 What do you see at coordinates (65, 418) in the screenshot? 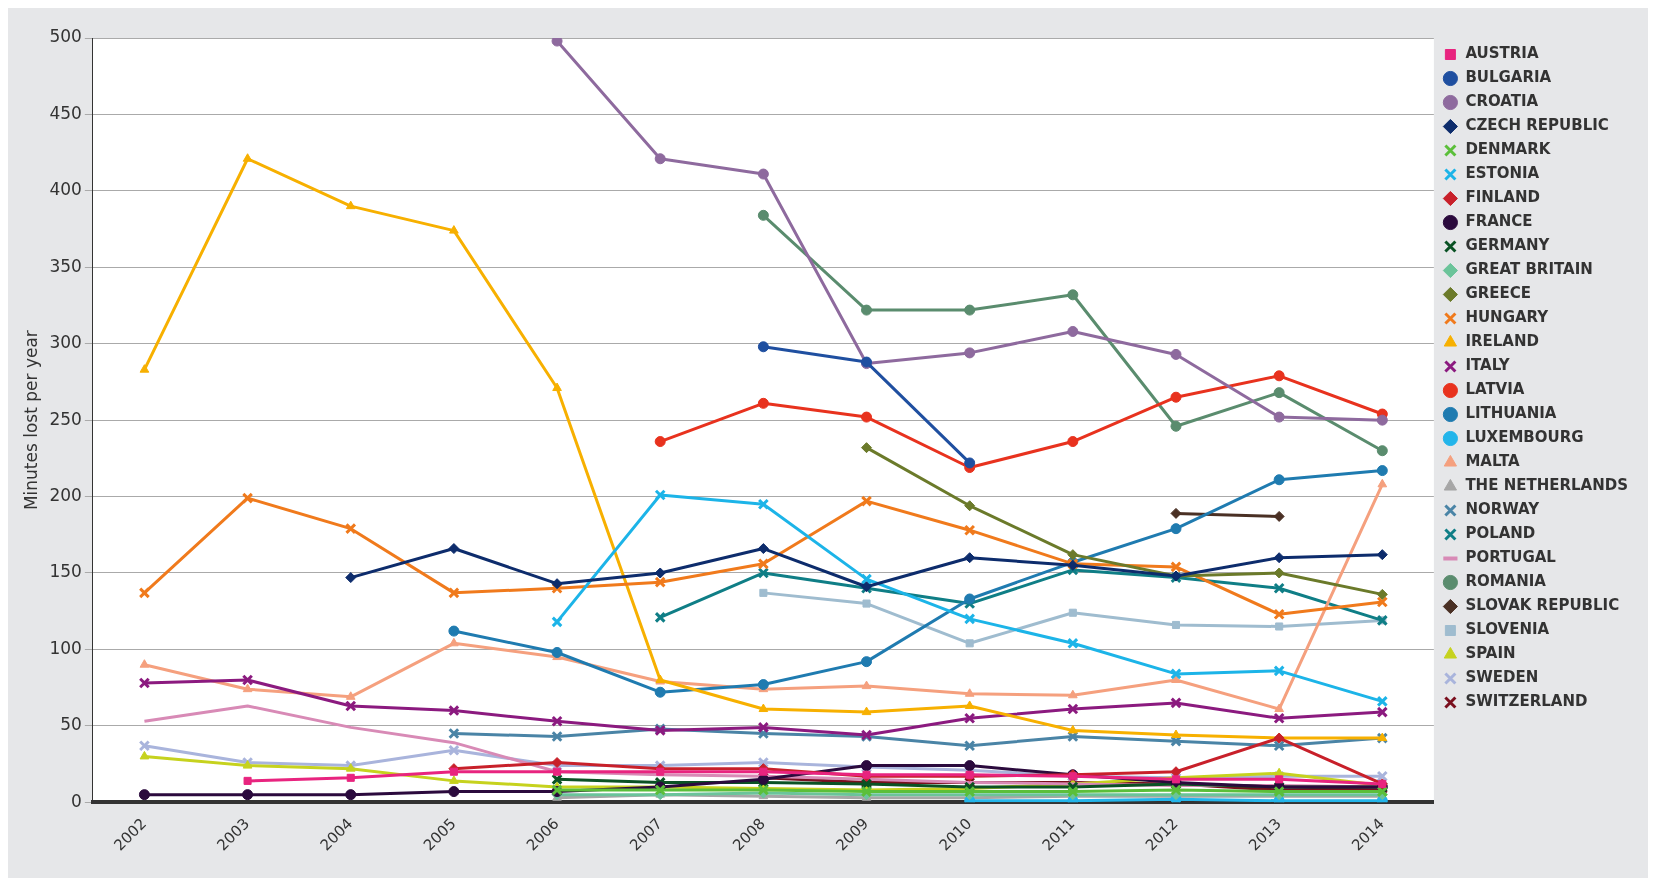
I see `y-tick-label: 250` at bounding box center [65, 418].